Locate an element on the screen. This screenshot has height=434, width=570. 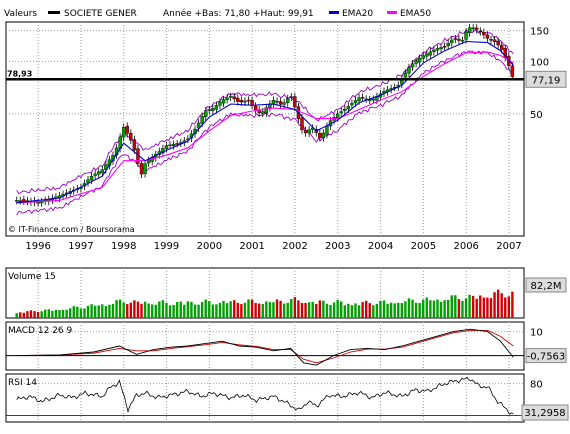
ema50-legend-label: EMA50 is located at coordinates (415, 14).